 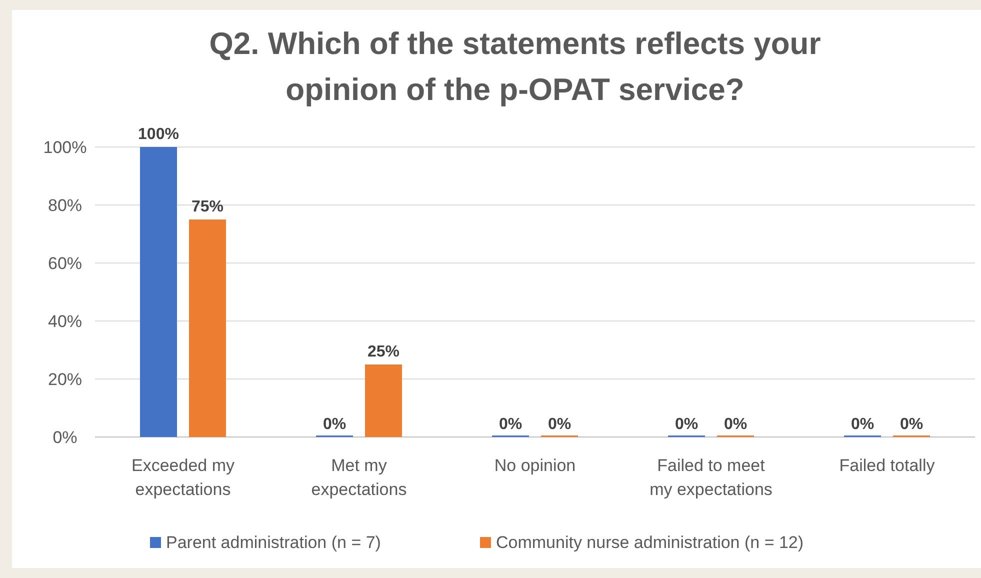 What do you see at coordinates (515, 66) in the screenshot?
I see `chart-title: Q2. Which of the statements reflects your opinion of the p-OPAT service?` at bounding box center [515, 66].